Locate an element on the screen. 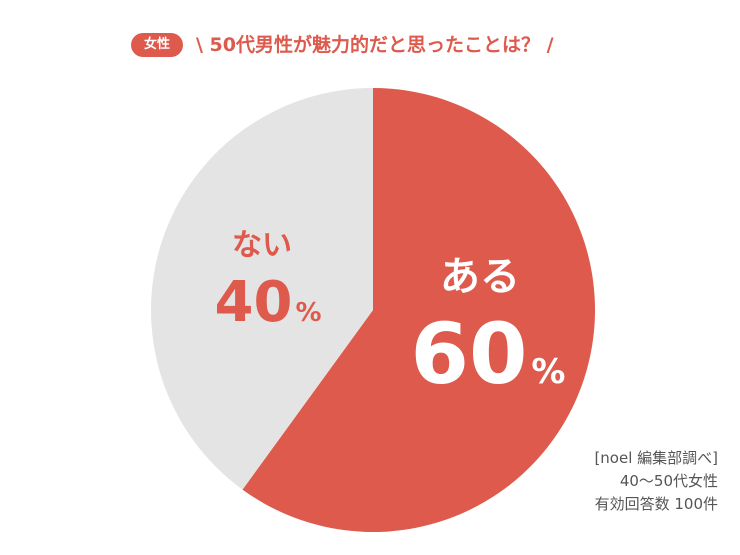 Image resolution: width=740 pixels, height=555 pixels. chart-title: \ 50代男性が魅力的だと思ったことは？ / is located at coordinates (375, 45).